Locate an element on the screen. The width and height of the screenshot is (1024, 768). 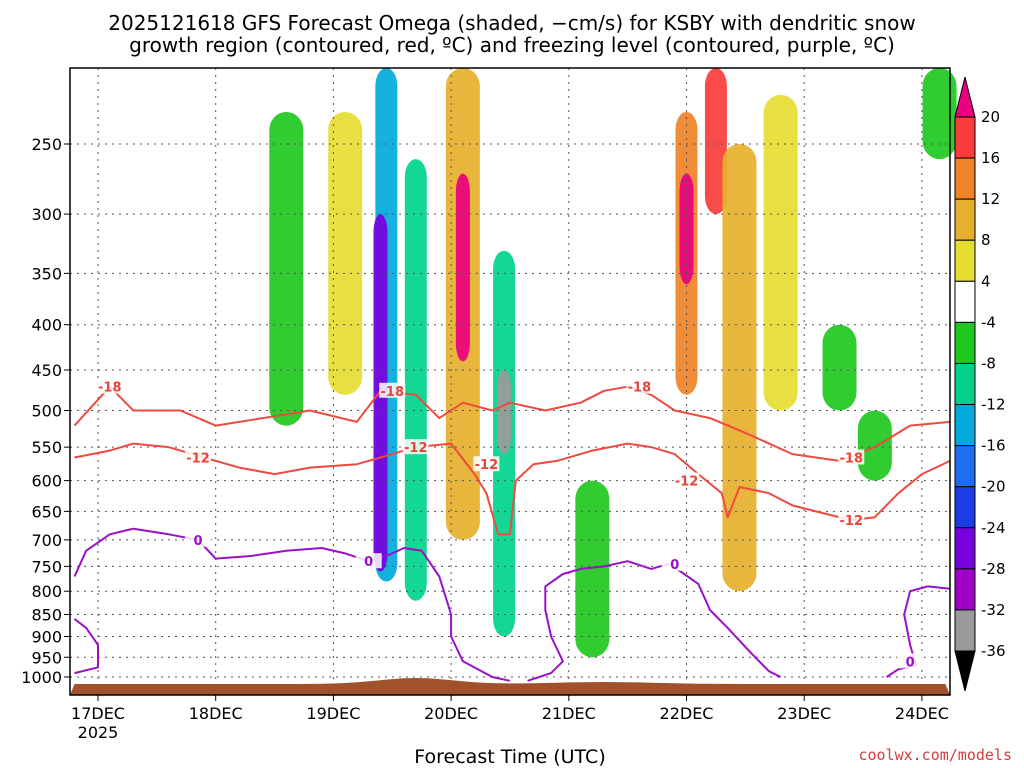
y-tick-label-1000: 1000 is located at coordinates (41, 677).